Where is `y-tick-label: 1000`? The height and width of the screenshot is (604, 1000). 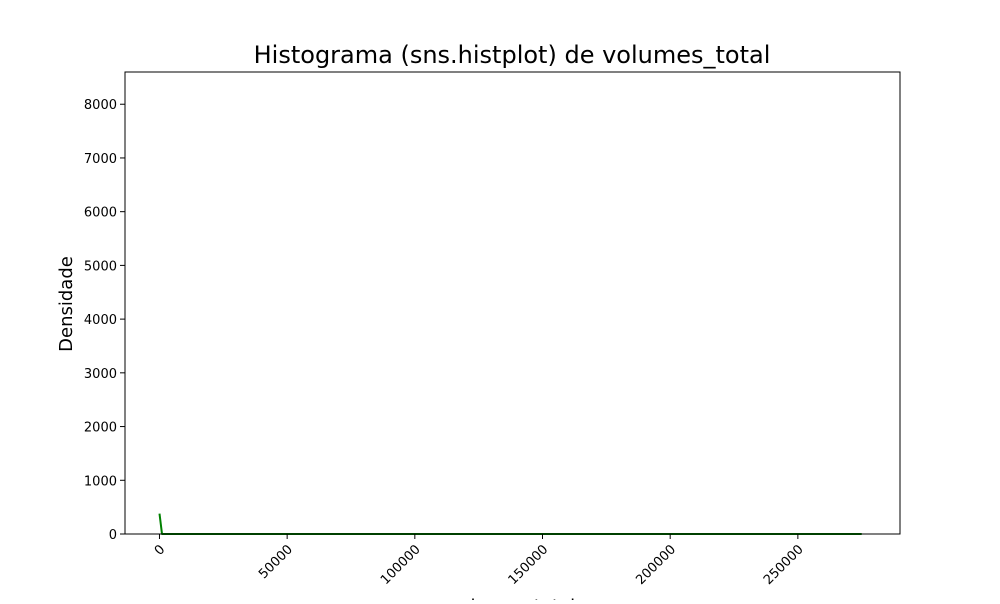
y-tick-label: 1000 is located at coordinates (100, 481).